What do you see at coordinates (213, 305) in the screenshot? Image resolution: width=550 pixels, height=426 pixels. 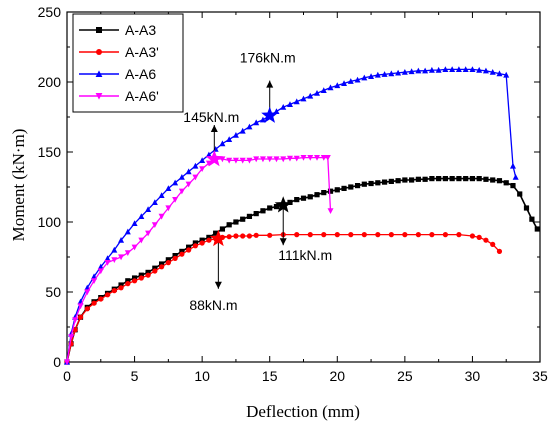 I see `annotation-label: 88kN.m` at bounding box center [213, 305].